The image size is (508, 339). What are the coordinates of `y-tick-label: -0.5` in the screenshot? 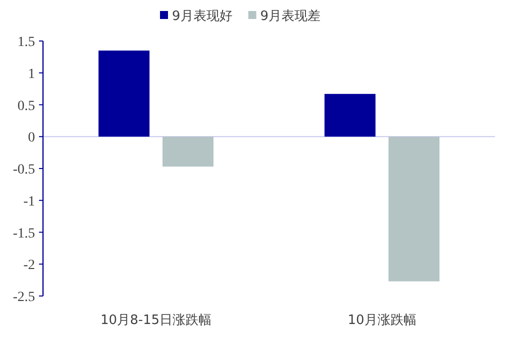 It's located at (23, 170).